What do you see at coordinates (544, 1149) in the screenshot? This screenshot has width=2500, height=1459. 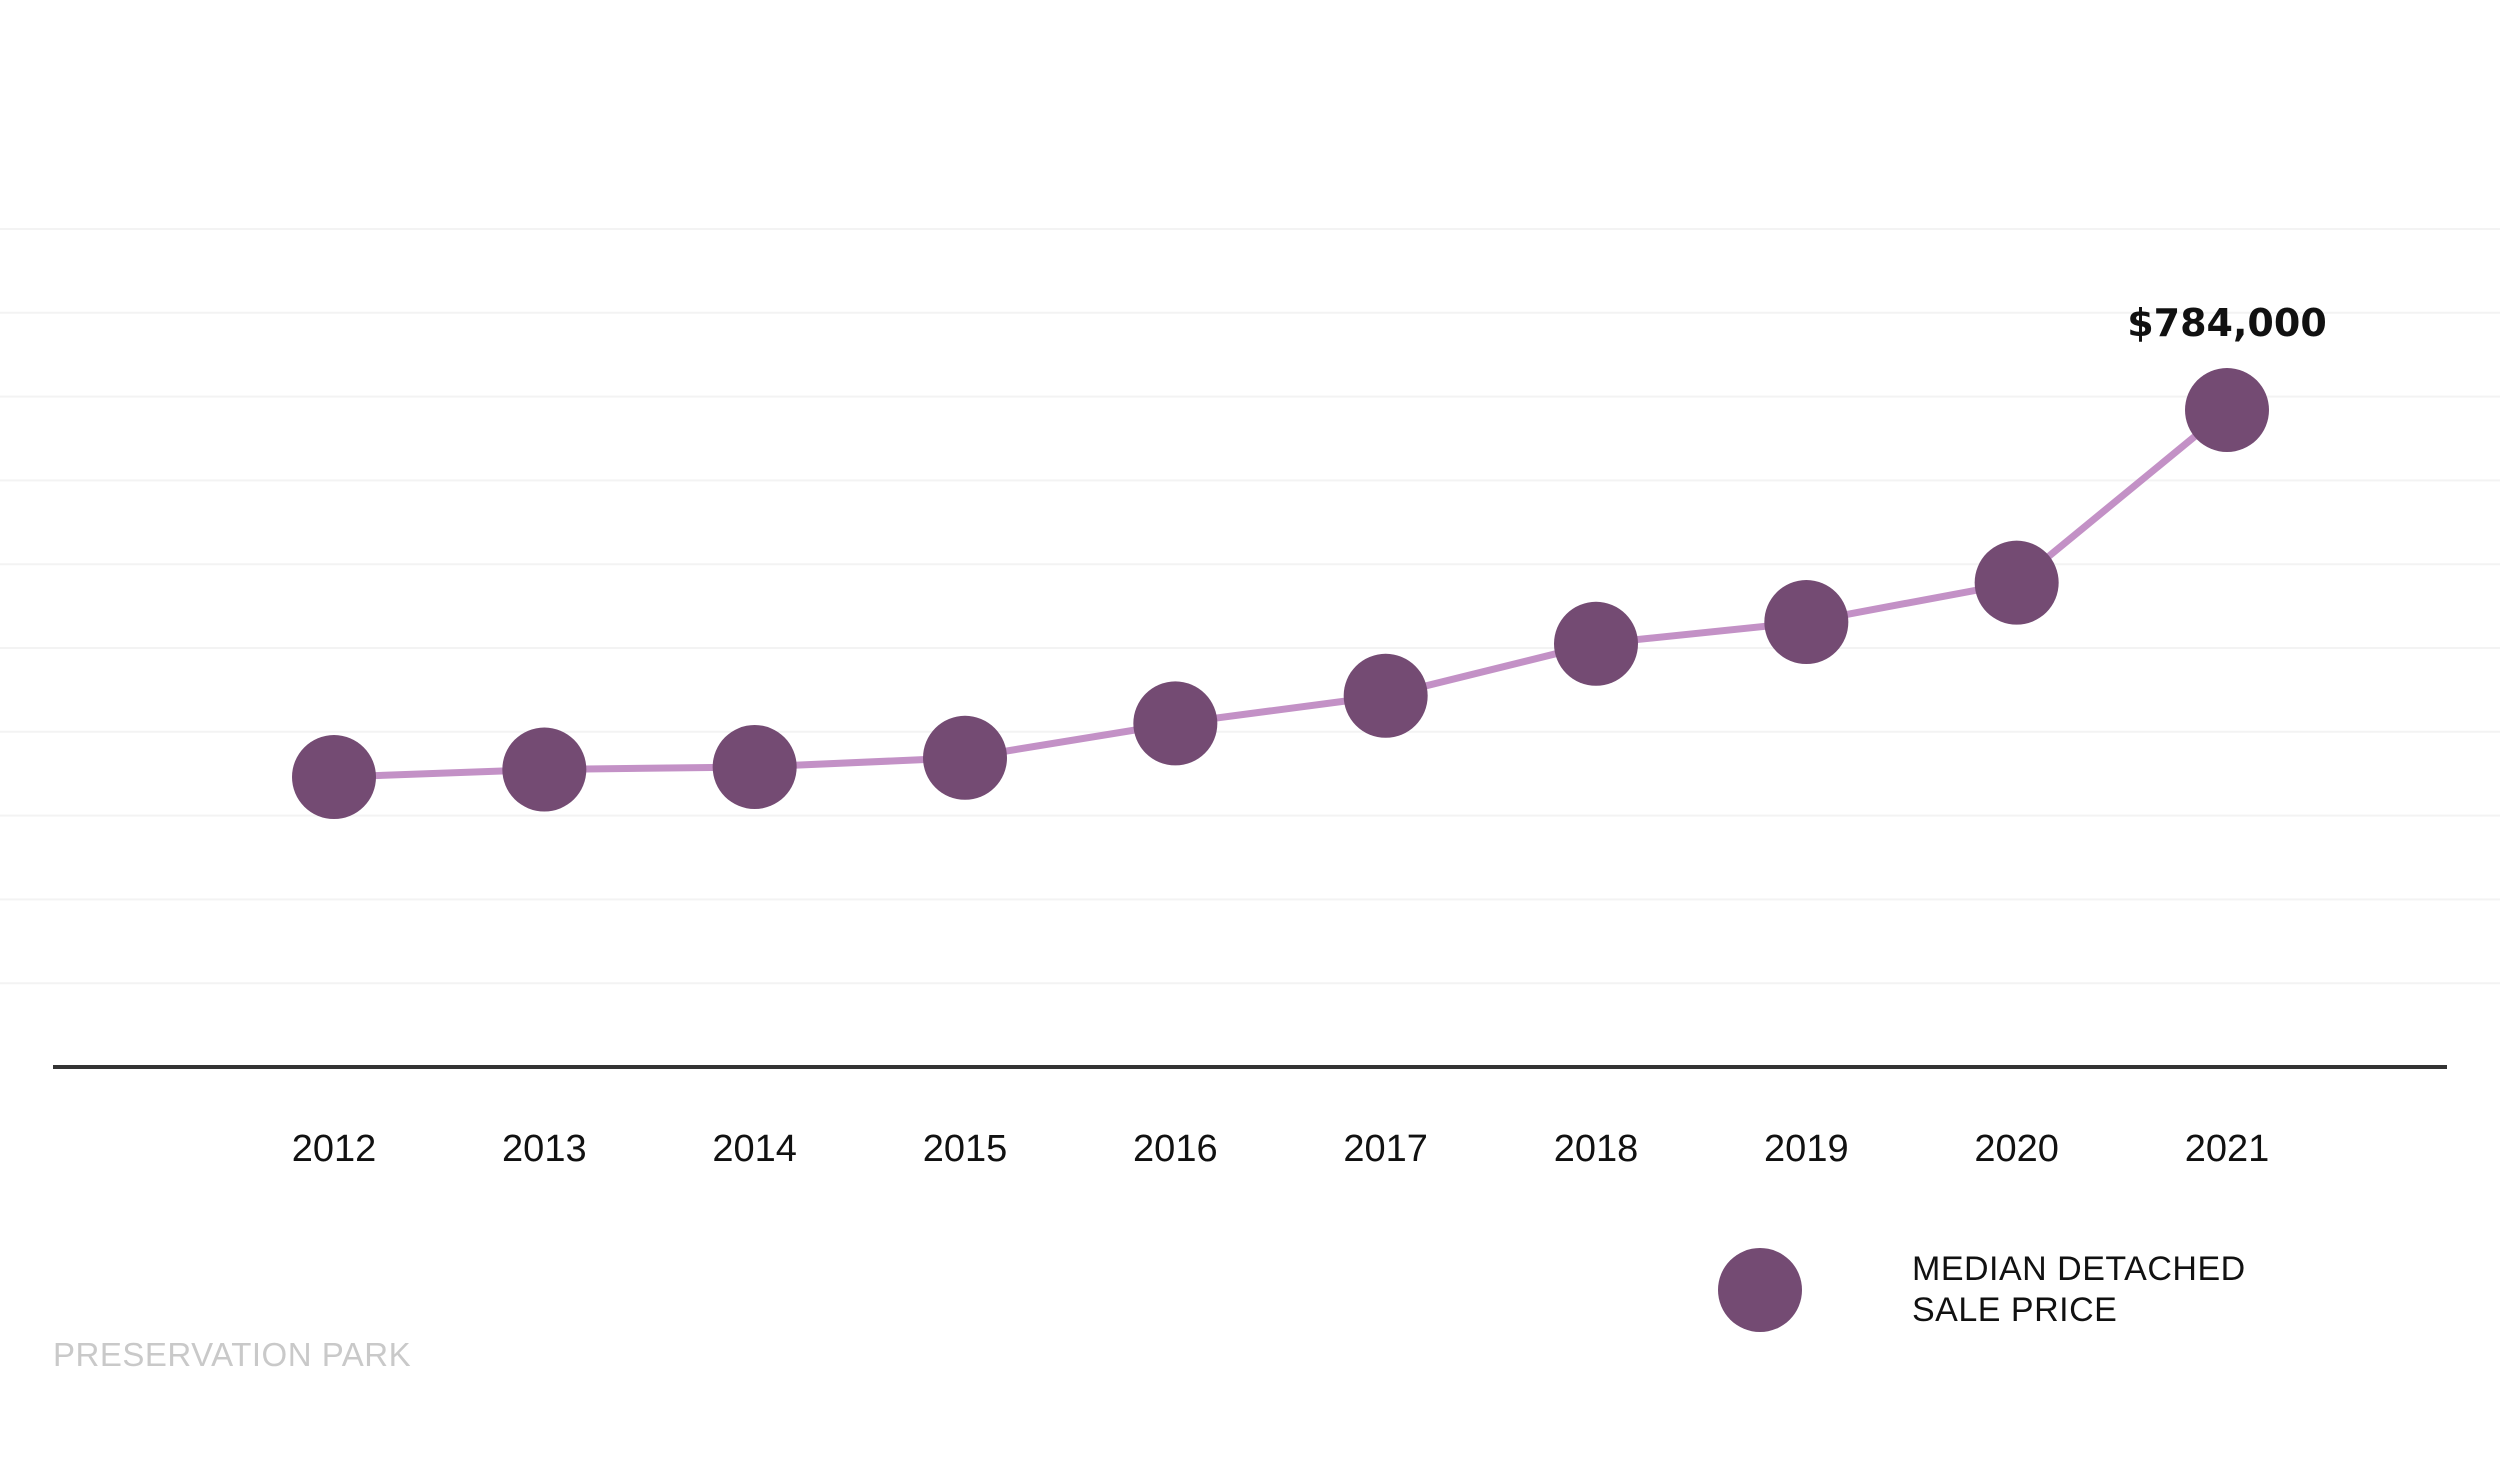 I see `x-tick-label: 2013` at bounding box center [544, 1149].